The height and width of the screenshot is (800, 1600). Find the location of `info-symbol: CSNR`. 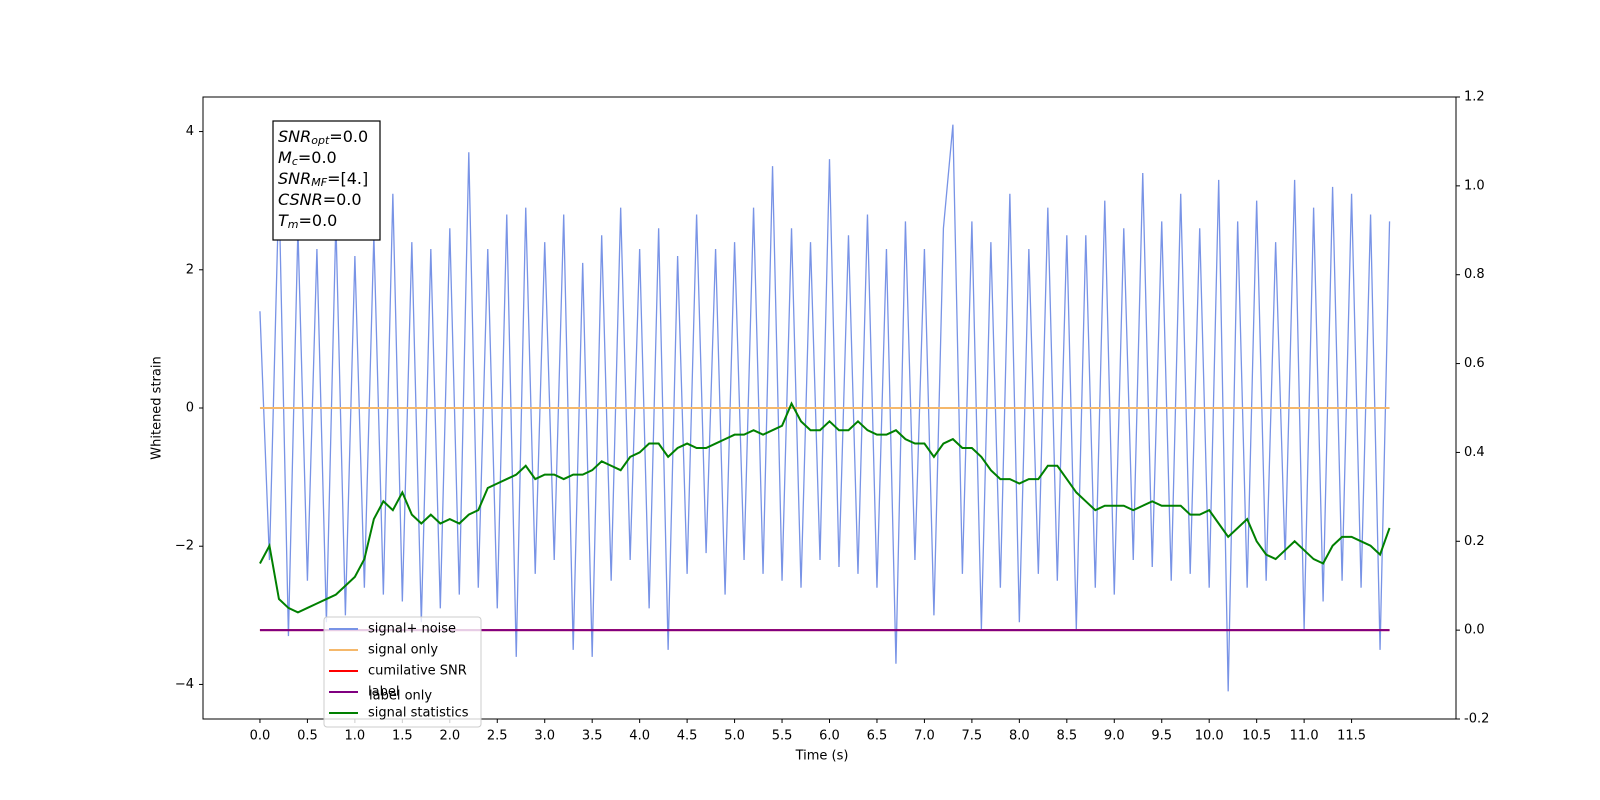

info-symbol: CSNR is located at coordinates (300, 199).